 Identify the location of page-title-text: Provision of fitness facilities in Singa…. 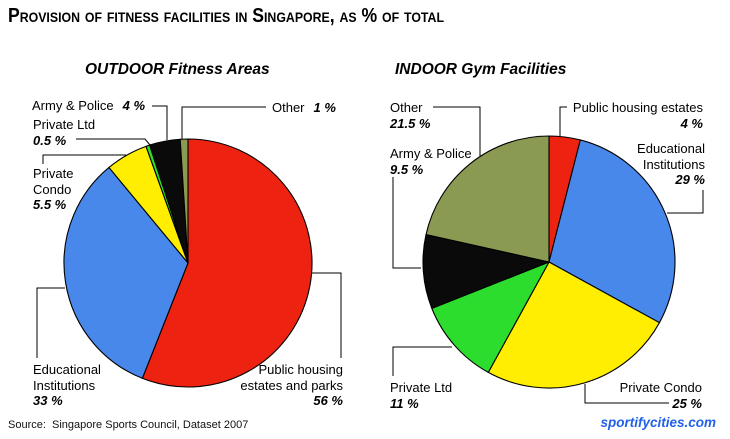
(226, 16).